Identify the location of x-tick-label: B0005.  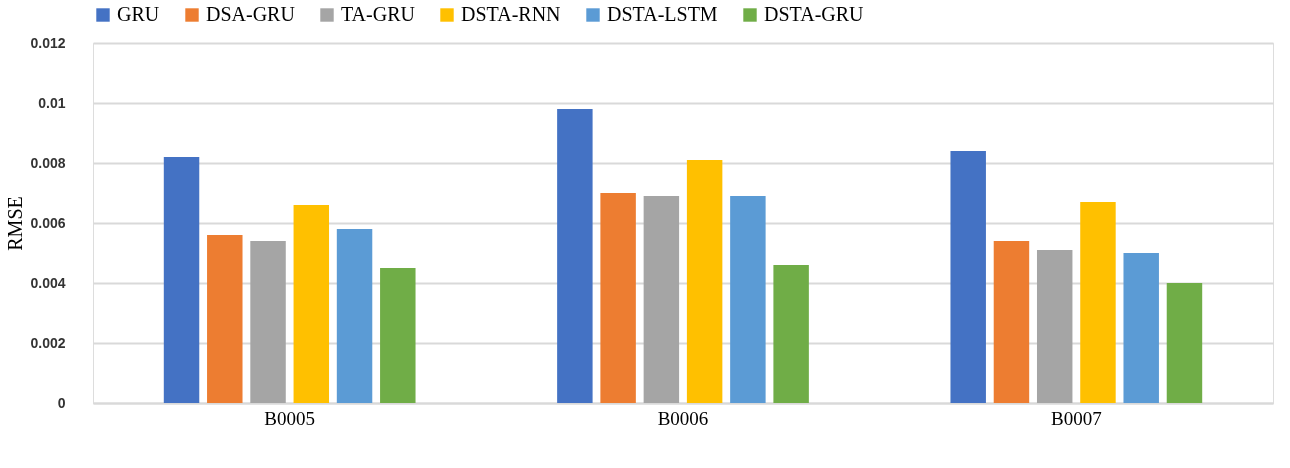
(290, 418).